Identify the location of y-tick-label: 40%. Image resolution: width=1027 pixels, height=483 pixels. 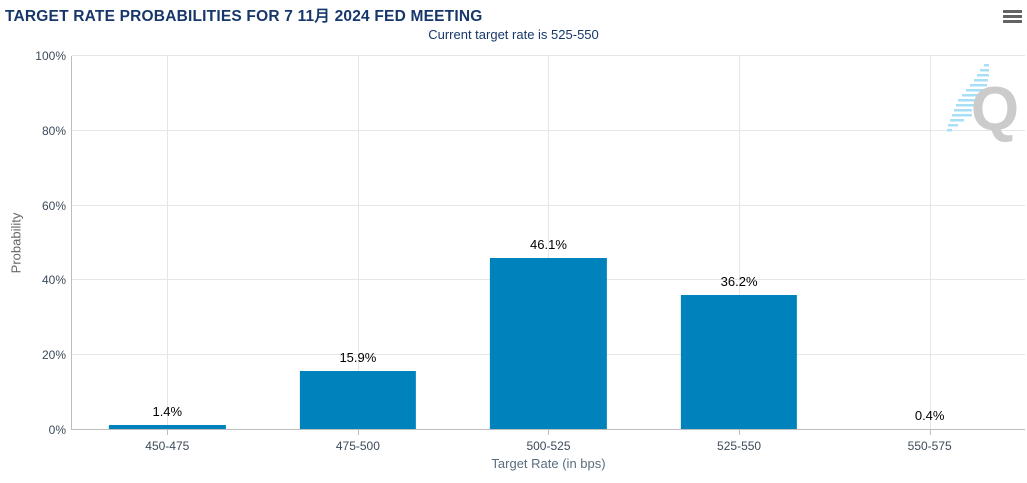
(53, 280).